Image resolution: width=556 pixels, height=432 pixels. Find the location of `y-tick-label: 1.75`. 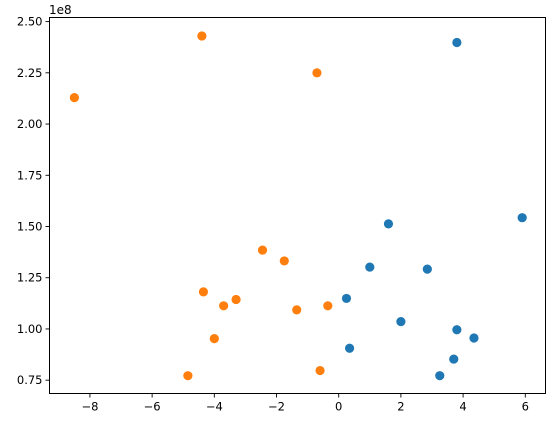

y-tick-label: 1.75 is located at coordinates (30, 175).